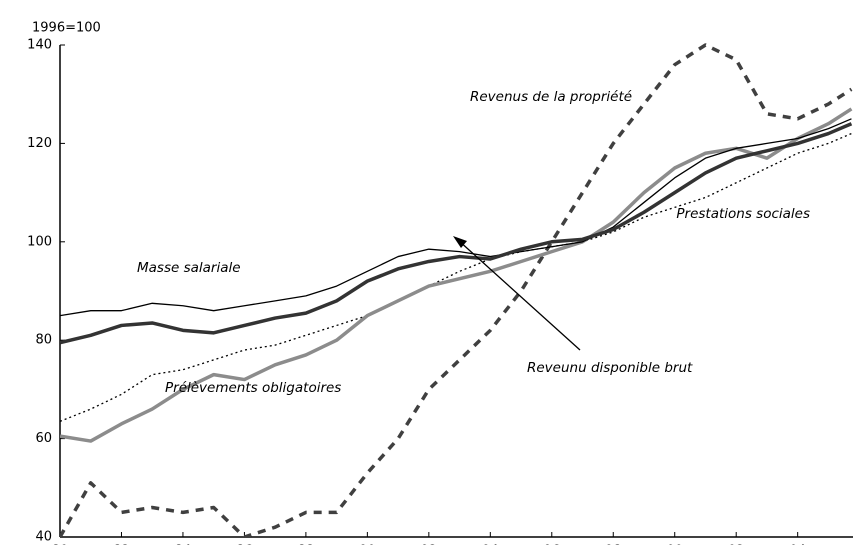  Describe the element at coordinates (743, 214) in the screenshot. I see `series-label: Prestations sociales` at that location.